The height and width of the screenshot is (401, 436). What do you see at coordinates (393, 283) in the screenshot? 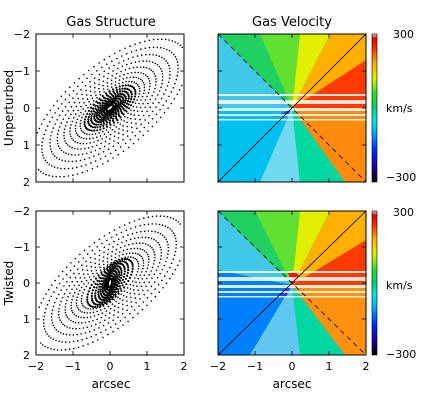
I see `colorbar-bottom: 300 km/s −300` at bounding box center [393, 283].